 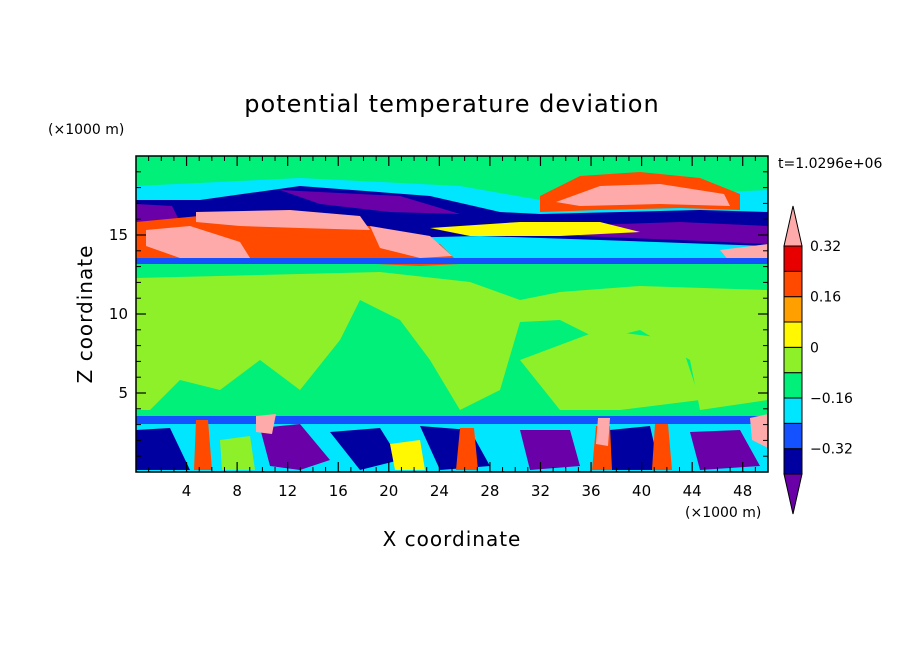 I want to click on x-tick-label: 24, so click(x=439, y=491).